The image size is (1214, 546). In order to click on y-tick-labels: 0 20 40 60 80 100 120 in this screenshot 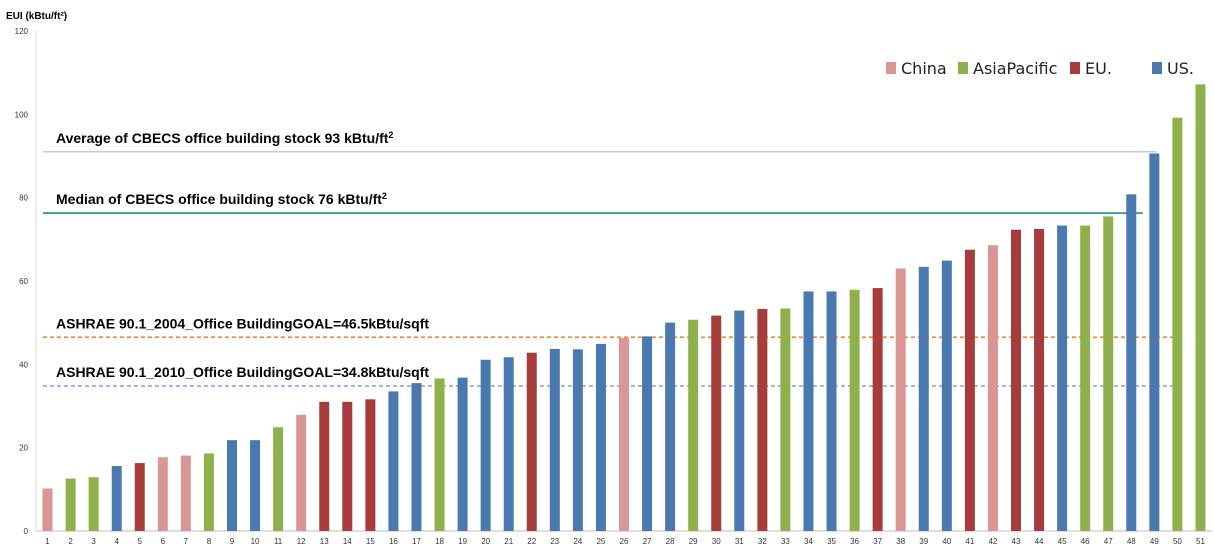, I will do `click(22, 281)`.